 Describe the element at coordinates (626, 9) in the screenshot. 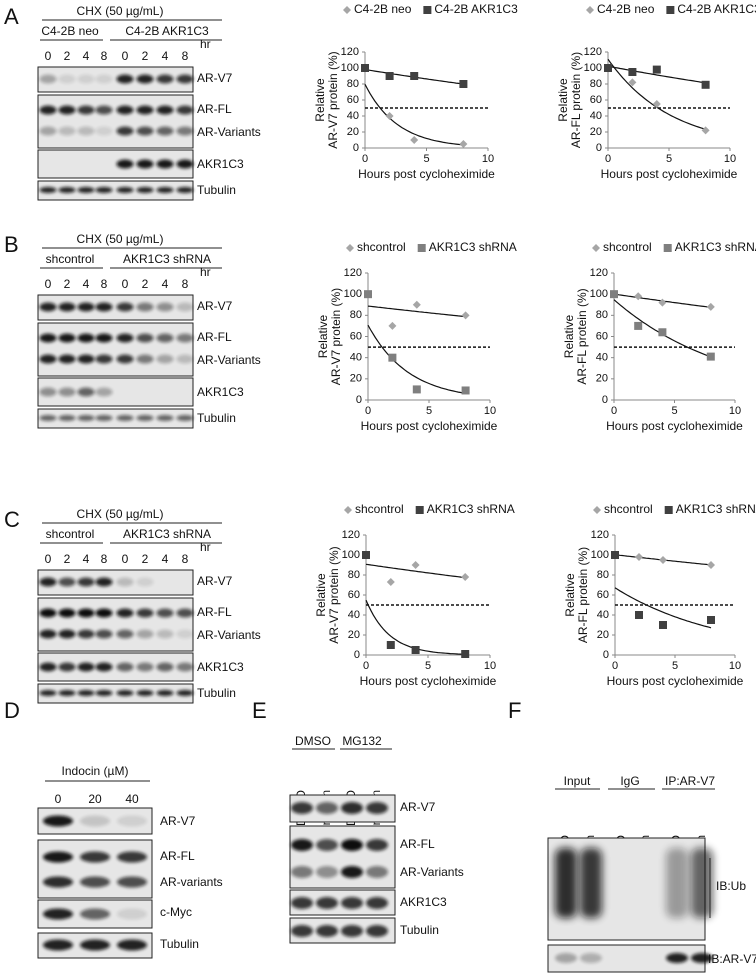

I see `legend-label: C4-2B neo` at that location.